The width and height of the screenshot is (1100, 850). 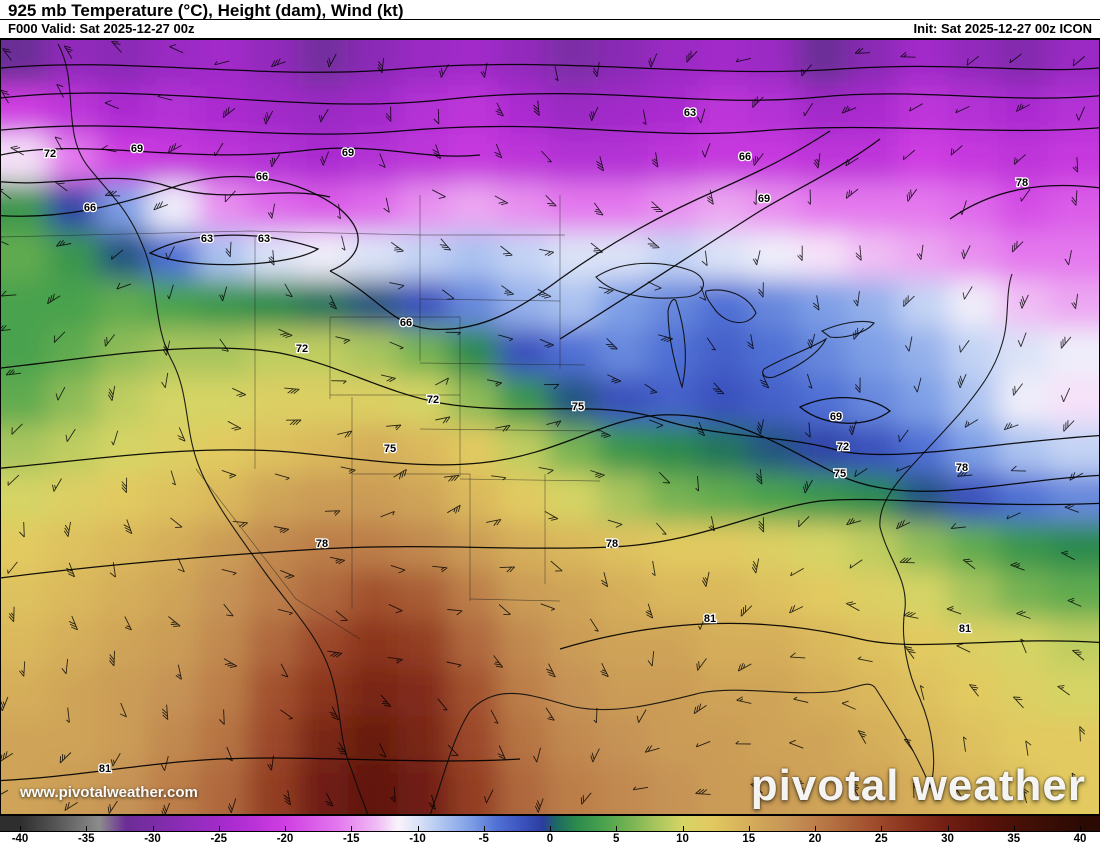 What do you see at coordinates (207, 239) in the screenshot?
I see `height-contour-label: 63` at bounding box center [207, 239].